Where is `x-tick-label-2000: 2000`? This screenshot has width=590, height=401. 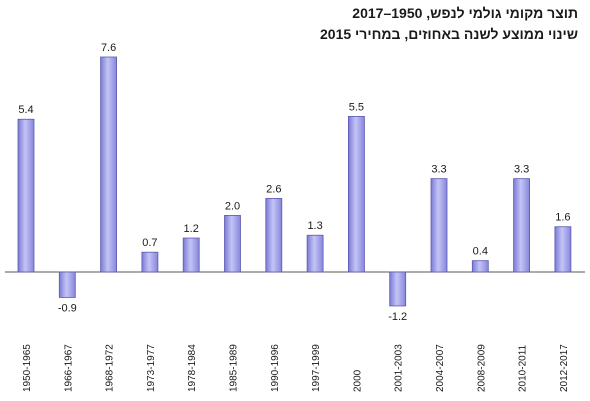 x-tick-label-2000: 2000 is located at coordinates (357, 380).